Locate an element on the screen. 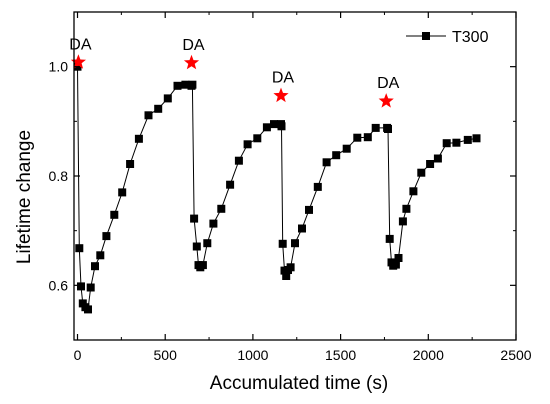 This screenshot has height=404, width=550. x-axis-title: Accumulated time (s) is located at coordinates (299, 383).